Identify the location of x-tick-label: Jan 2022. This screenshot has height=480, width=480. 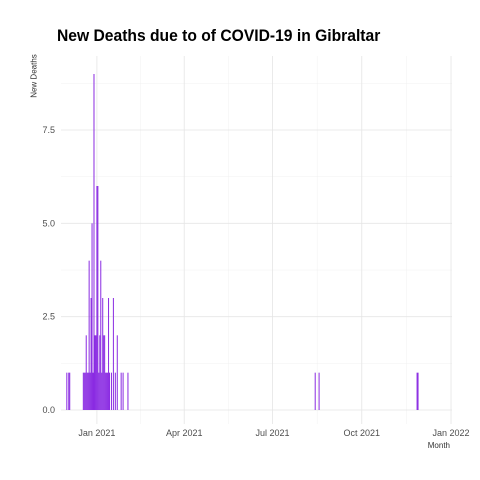
(451, 433).